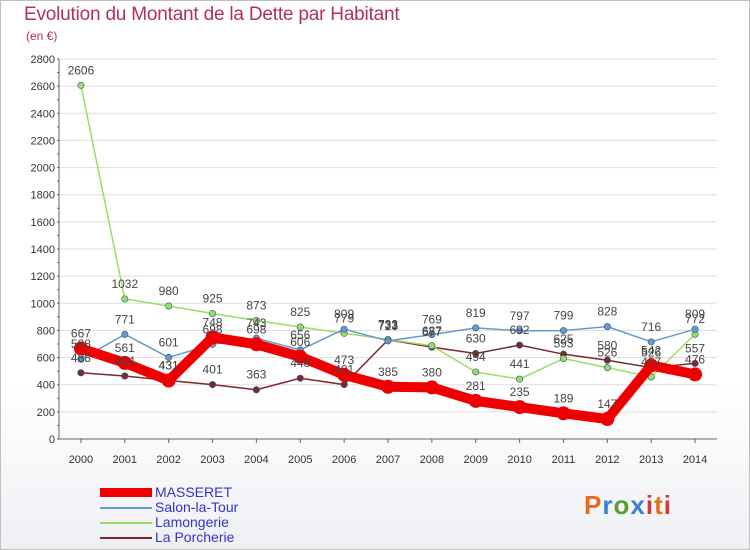  Describe the element at coordinates (213, 322) in the screenshot. I see `data-label-masseret: 748` at that location.